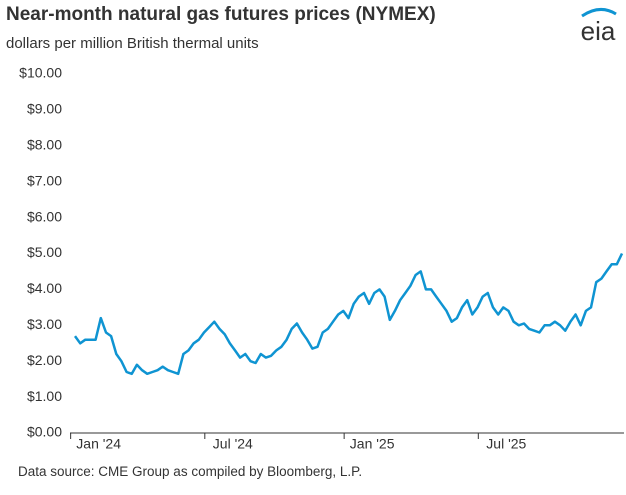 The image size is (626, 495). I want to click on y-tick-label: $0.00, so click(44, 432).